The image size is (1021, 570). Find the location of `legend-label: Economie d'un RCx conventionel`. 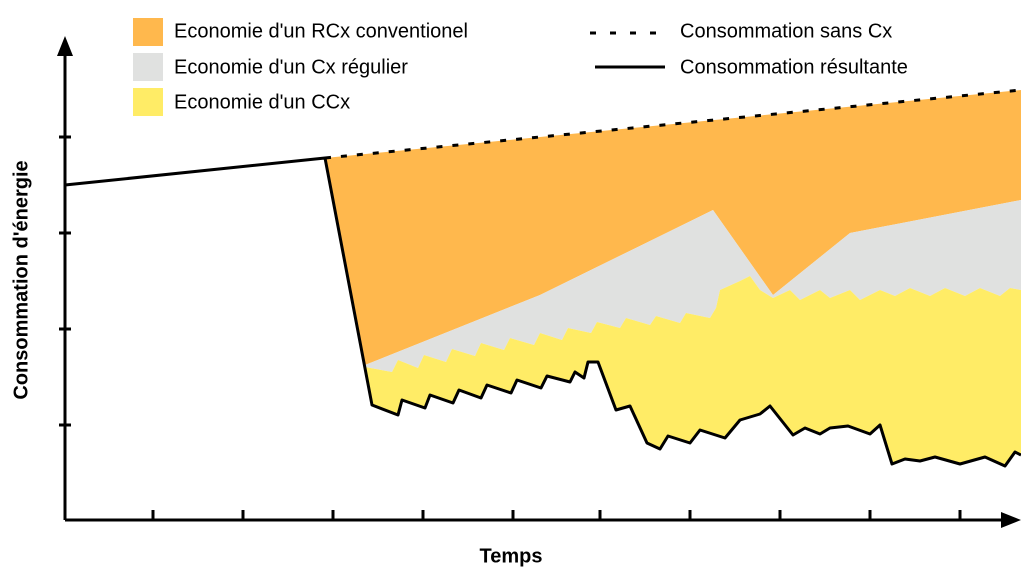

legend-label: Economie d'un RCx conventionel is located at coordinates (321, 31).